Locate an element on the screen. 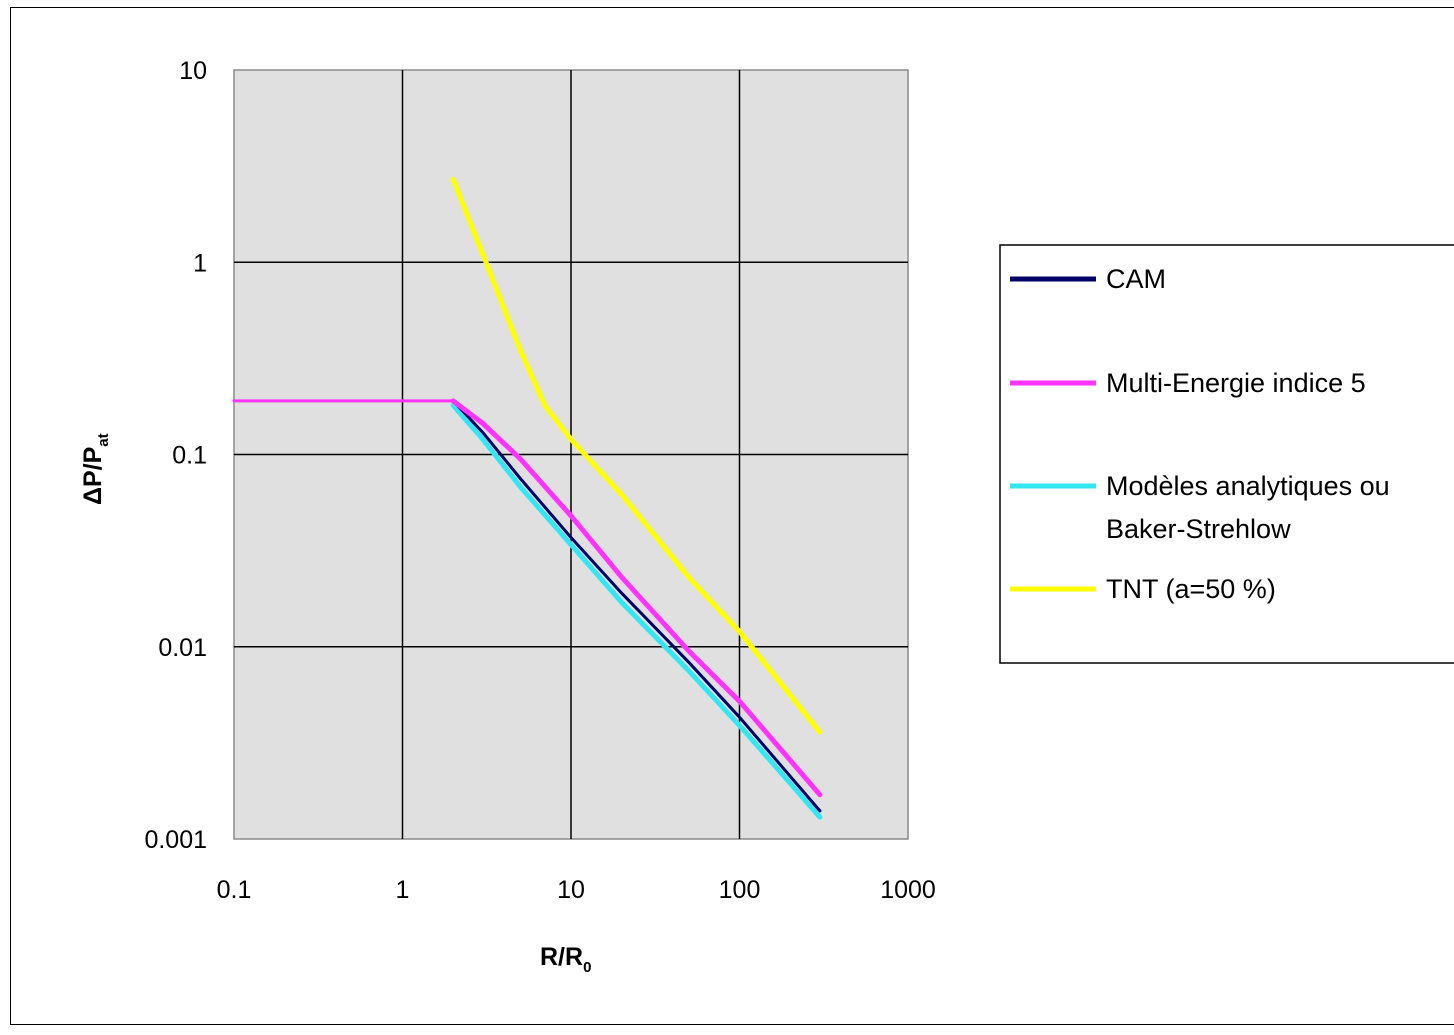 The image size is (1454, 1035). x-tick-label: 1 is located at coordinates (403, 890).